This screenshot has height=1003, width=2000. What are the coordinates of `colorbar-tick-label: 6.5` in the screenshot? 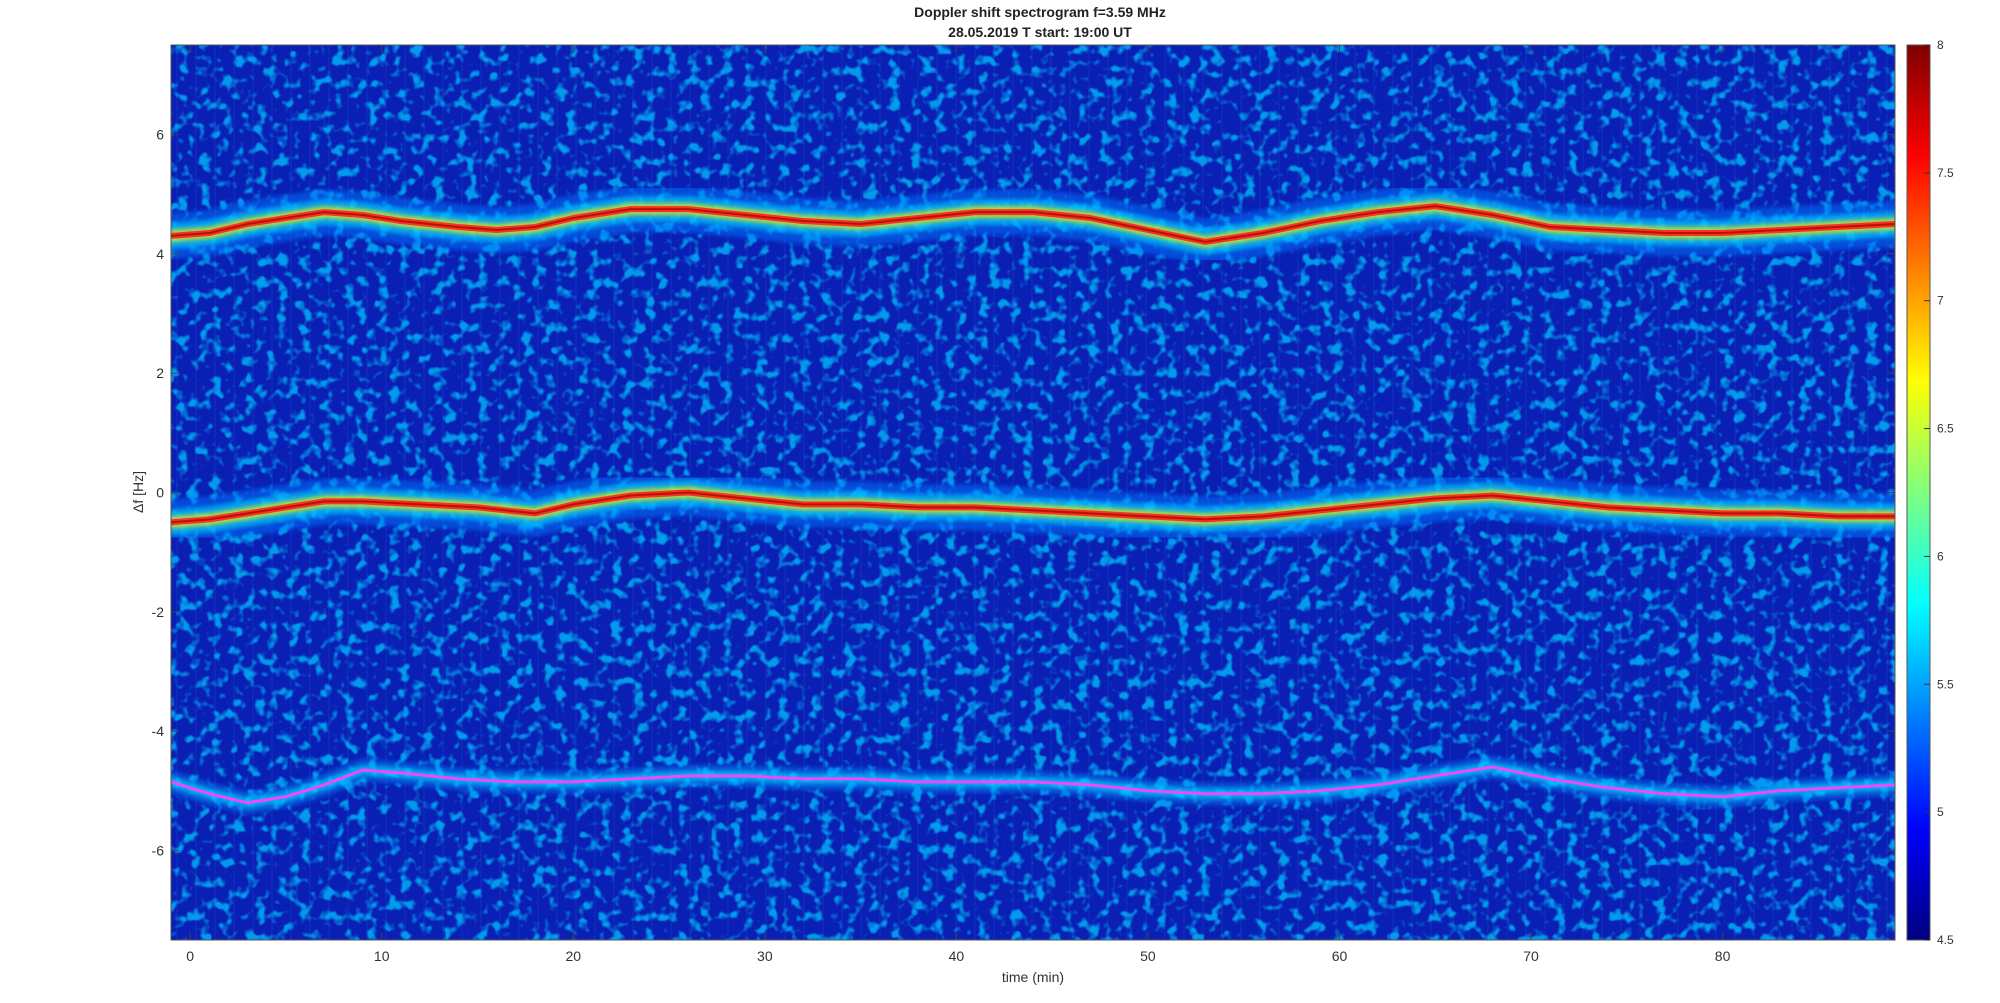 It's located at (1945, 429).